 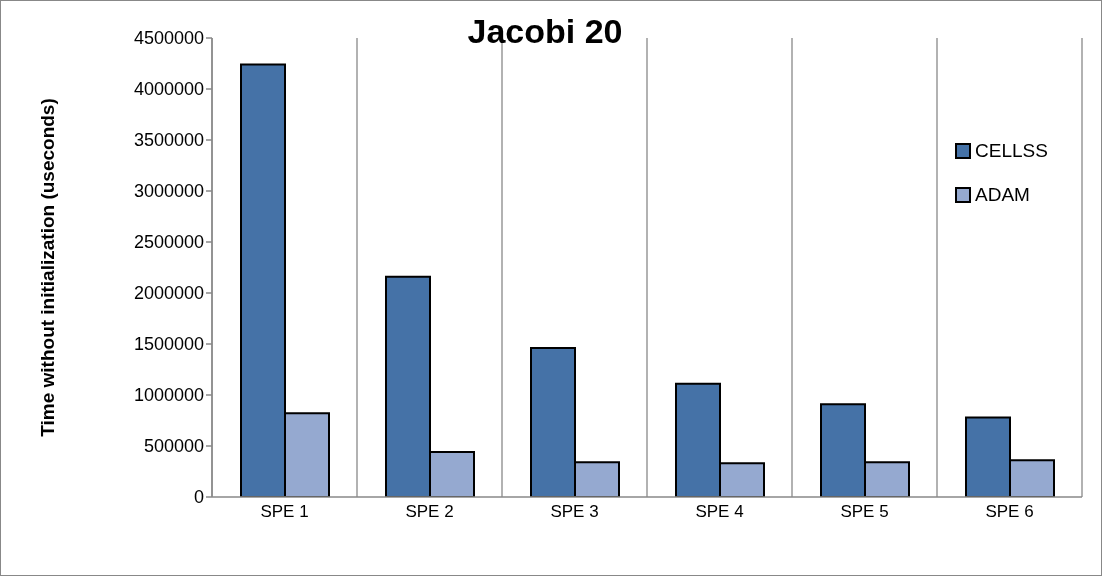 What do you see at coordinates (168, 38) in the screenshot?
I see `y-tick-label: 4500000` at bounding box center [168, 38].